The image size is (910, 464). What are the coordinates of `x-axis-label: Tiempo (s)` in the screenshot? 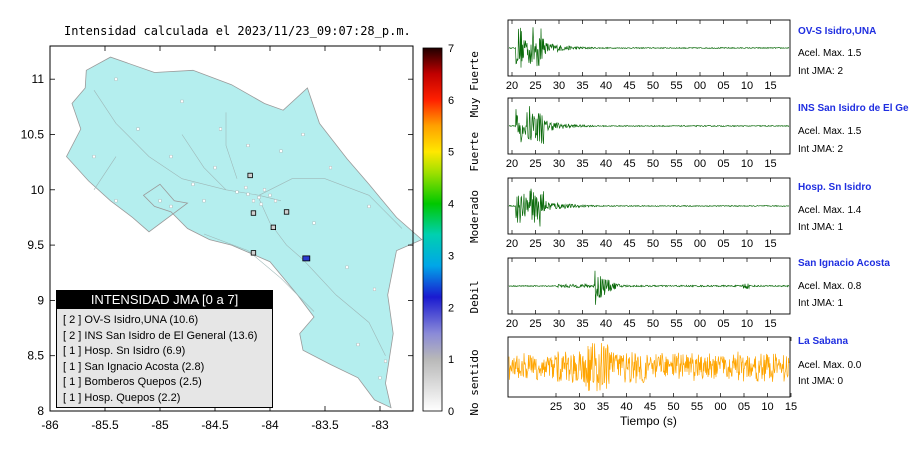 It's located at (648, 421).